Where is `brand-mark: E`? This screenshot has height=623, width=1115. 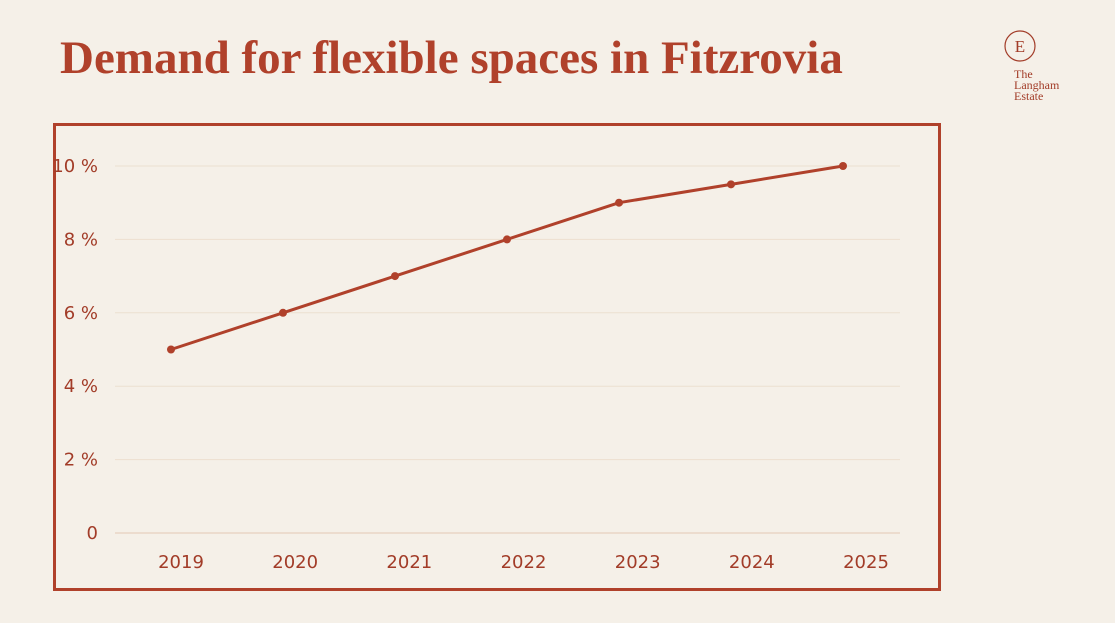 brand-mark: E is located at coordinates (1020, 46).